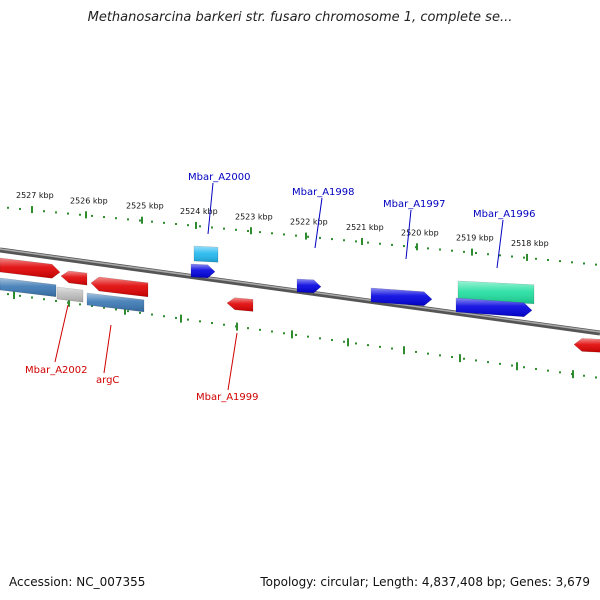 This screenshot has height=600, width=600. What do you see at coordinates (219, 177) in the screenshot?
I see `gene-label: Mbar_A2000` at bounding box center [219, 177].